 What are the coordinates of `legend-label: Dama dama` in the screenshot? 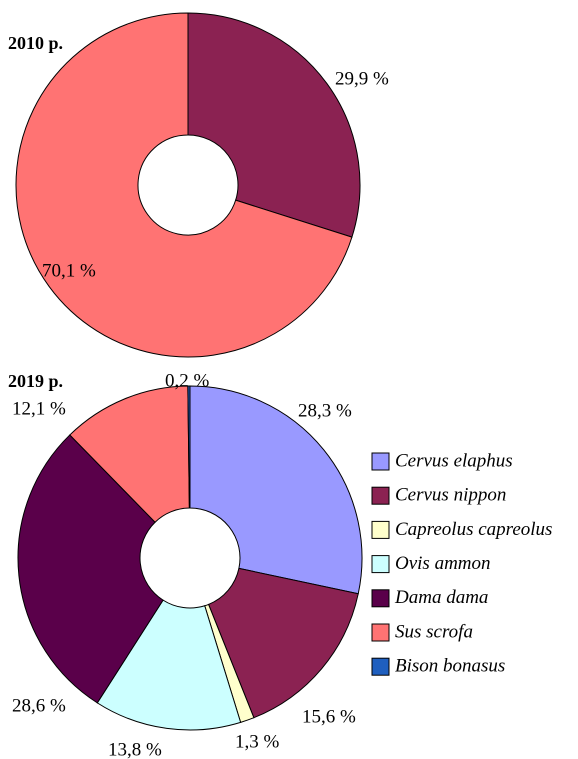 It's located at (441, 597).